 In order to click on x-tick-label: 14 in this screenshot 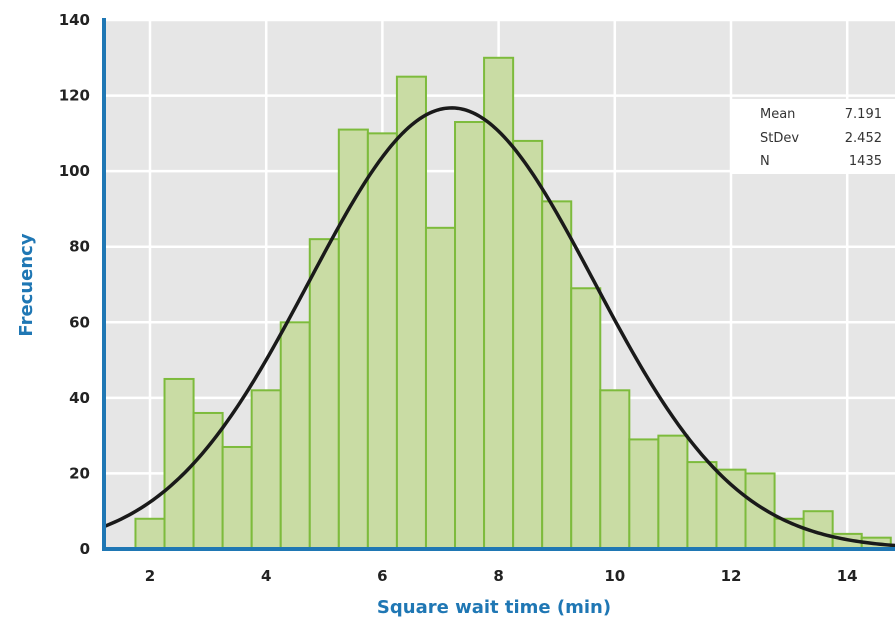, I will do `click(847, 576)`.